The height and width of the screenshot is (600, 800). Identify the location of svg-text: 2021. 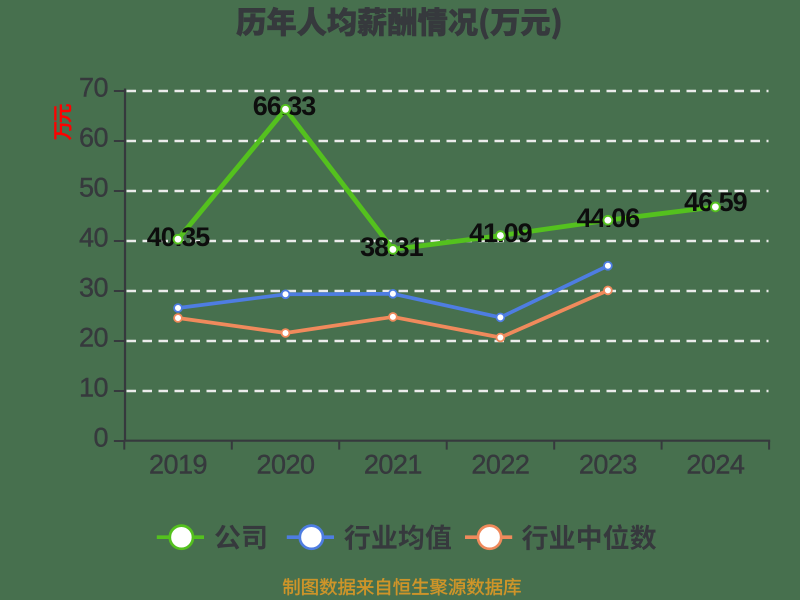
(393, 465).